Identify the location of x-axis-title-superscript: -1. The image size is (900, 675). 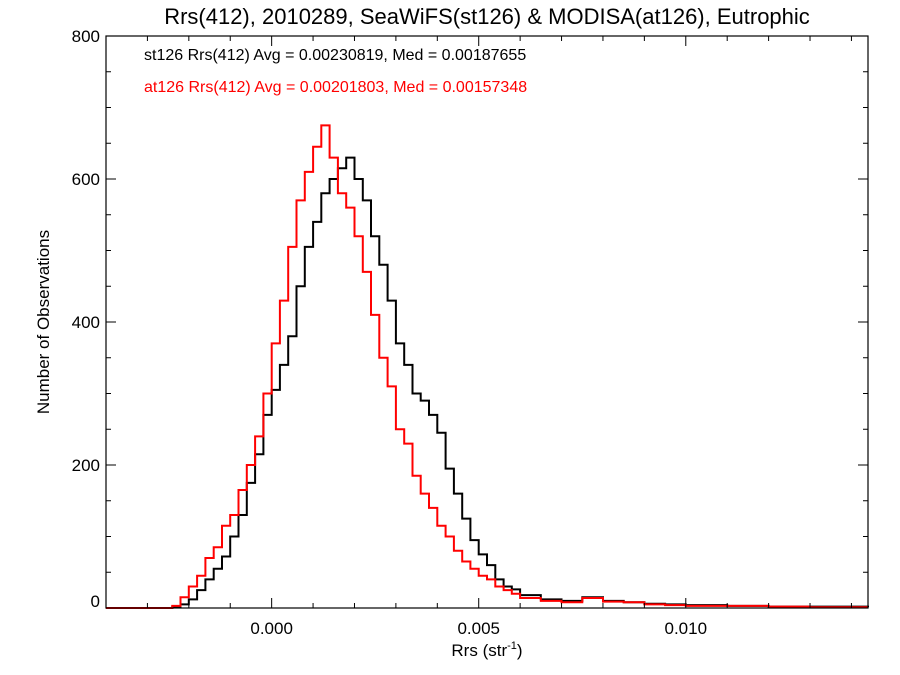
(512, 646).